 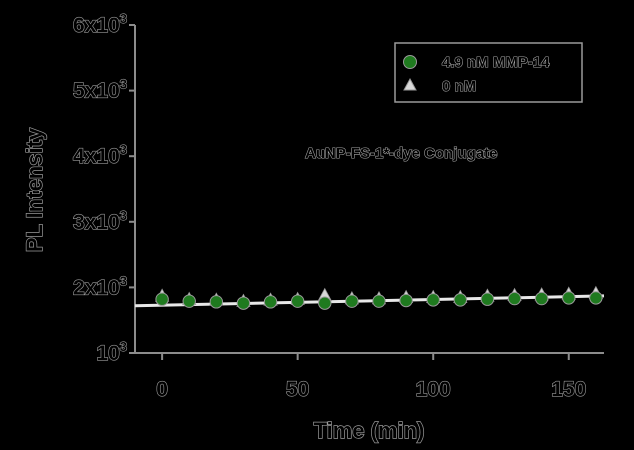 What do you see at coordinates (162, 389) in the screenshot?
I see `x-tick-label: 0` at bounding box center [162, 389].